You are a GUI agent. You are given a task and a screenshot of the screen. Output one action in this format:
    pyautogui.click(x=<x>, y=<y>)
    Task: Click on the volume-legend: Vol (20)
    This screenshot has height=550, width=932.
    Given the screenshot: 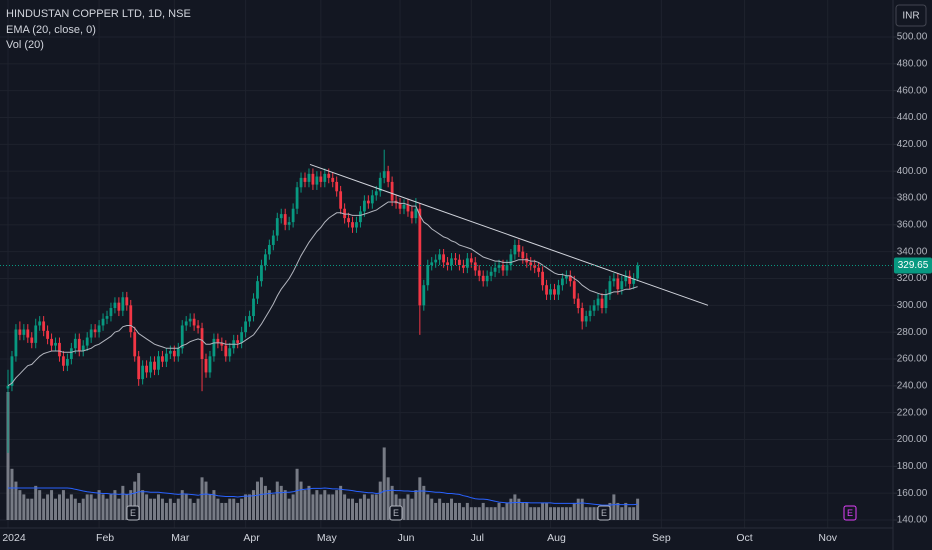 What is the action you would take?
    pyautogui.click(x=25, y=45)
    